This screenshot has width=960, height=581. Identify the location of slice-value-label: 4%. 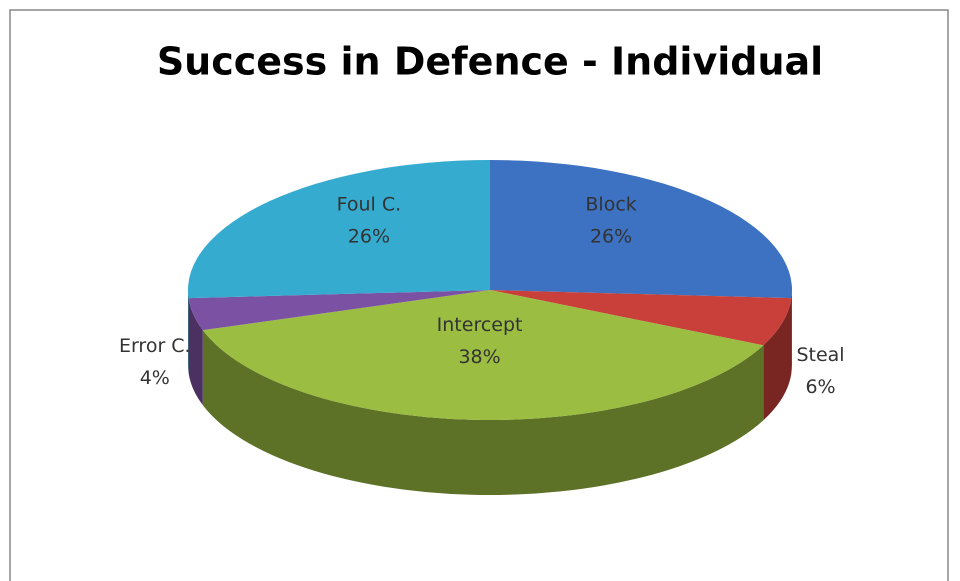
(155, 378).